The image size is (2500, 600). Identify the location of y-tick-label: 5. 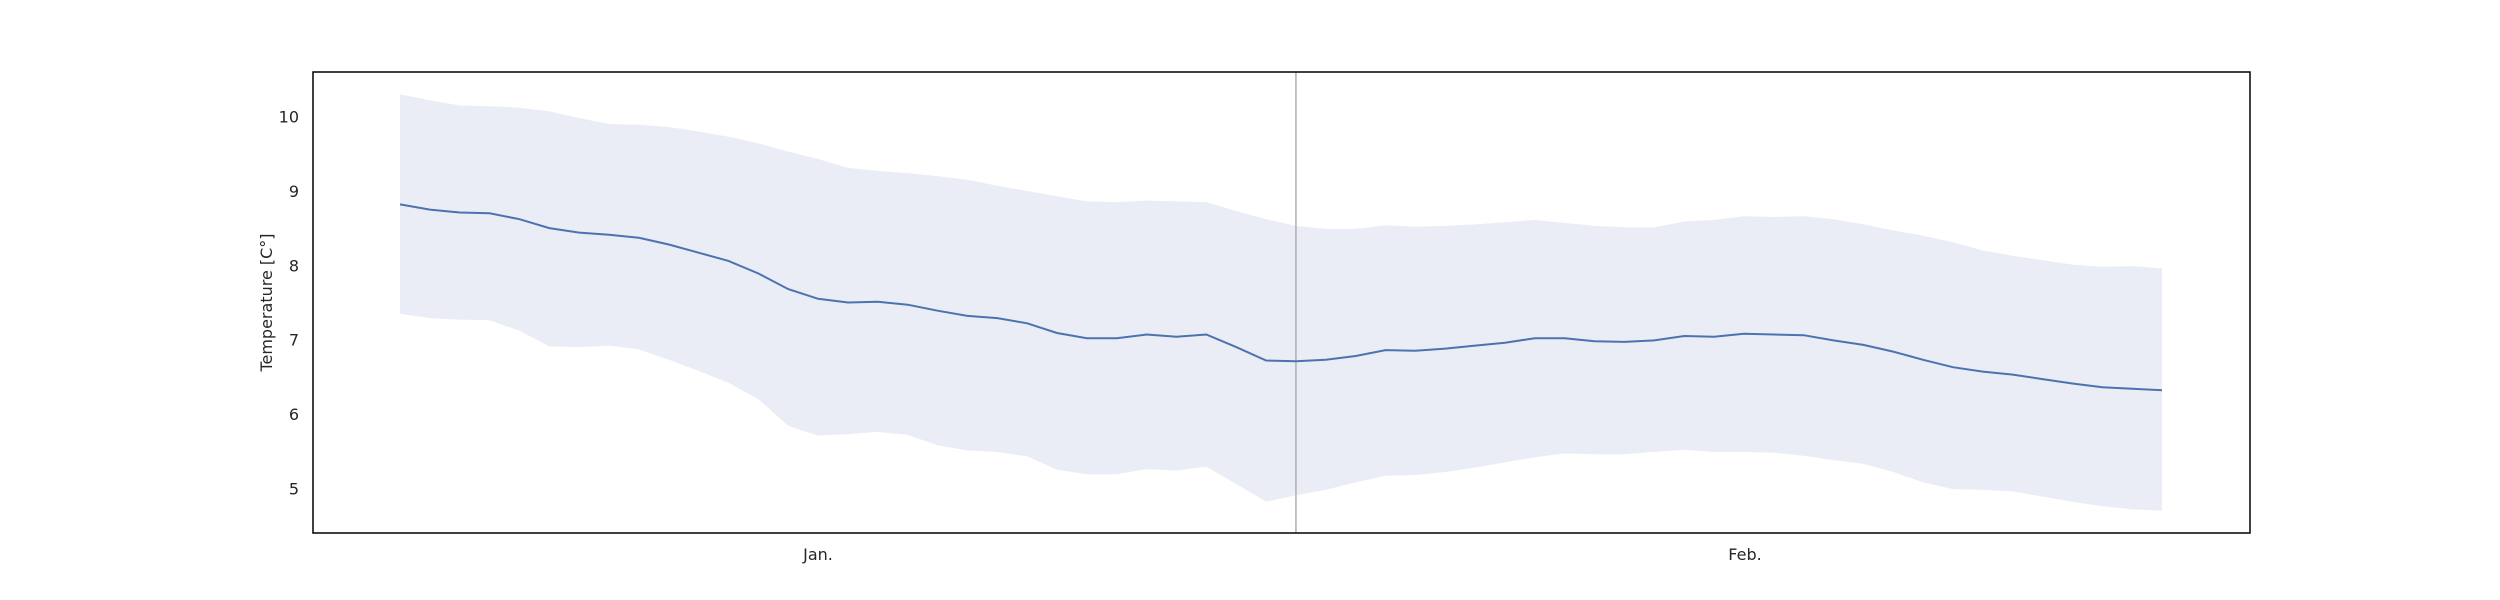
(294, 488).